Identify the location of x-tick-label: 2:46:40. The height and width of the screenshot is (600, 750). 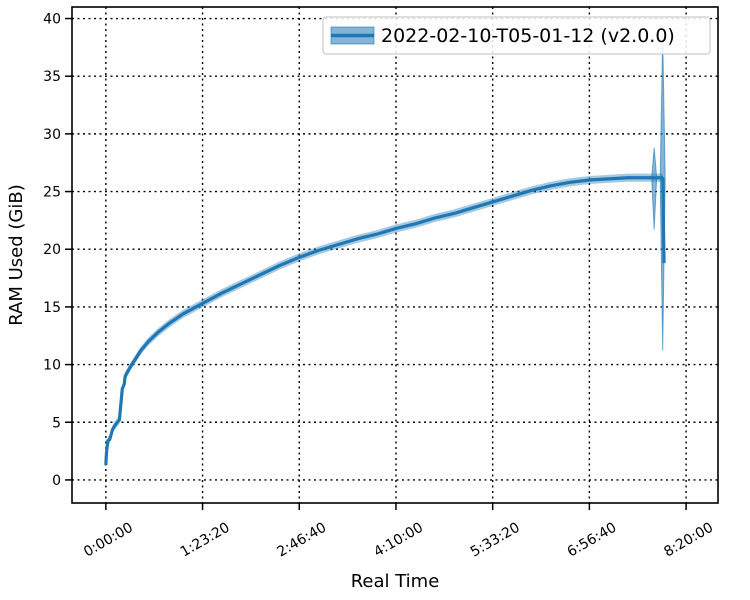
(302, 540).